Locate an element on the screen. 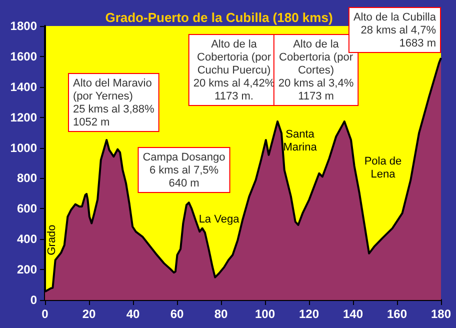  annotation: Alto de la Cobertoria (por Cortes) 20 kms al 3,4% 1173 m is located at coordinates (316, 70).